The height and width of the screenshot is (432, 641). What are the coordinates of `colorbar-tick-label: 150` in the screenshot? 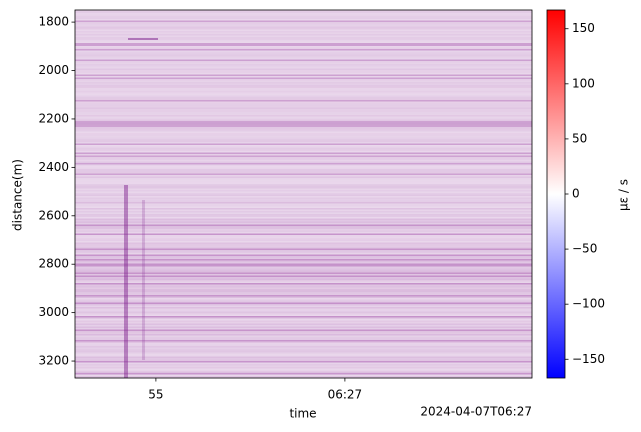 It's located at (583, 28).